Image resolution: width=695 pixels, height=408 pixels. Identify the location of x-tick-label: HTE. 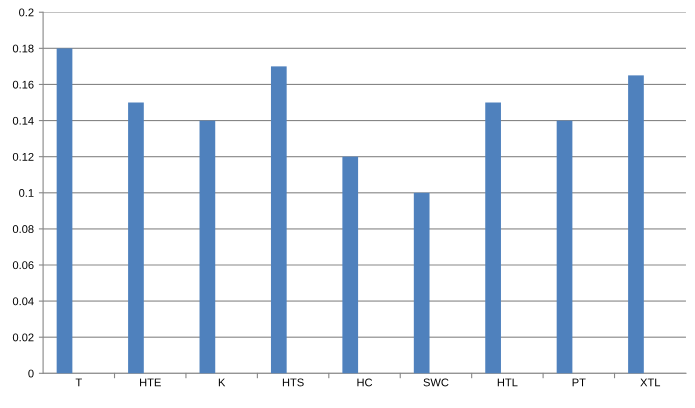
(150, 382).